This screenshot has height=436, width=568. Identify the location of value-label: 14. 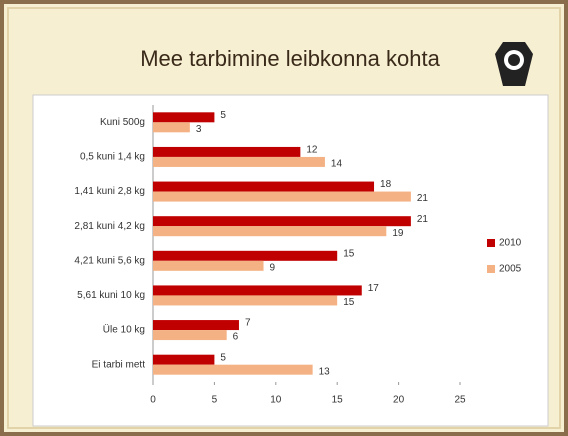
(337, 164).